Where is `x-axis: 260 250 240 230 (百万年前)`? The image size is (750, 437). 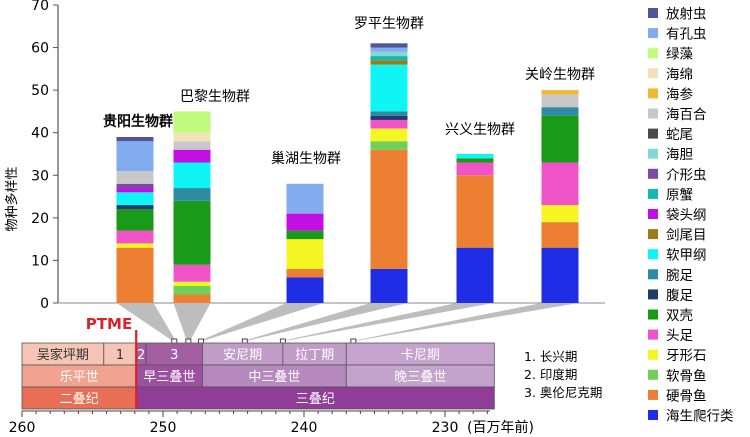 x-axis: 260 250 240 230 (百万年前) is located at coordinates (271, 423).